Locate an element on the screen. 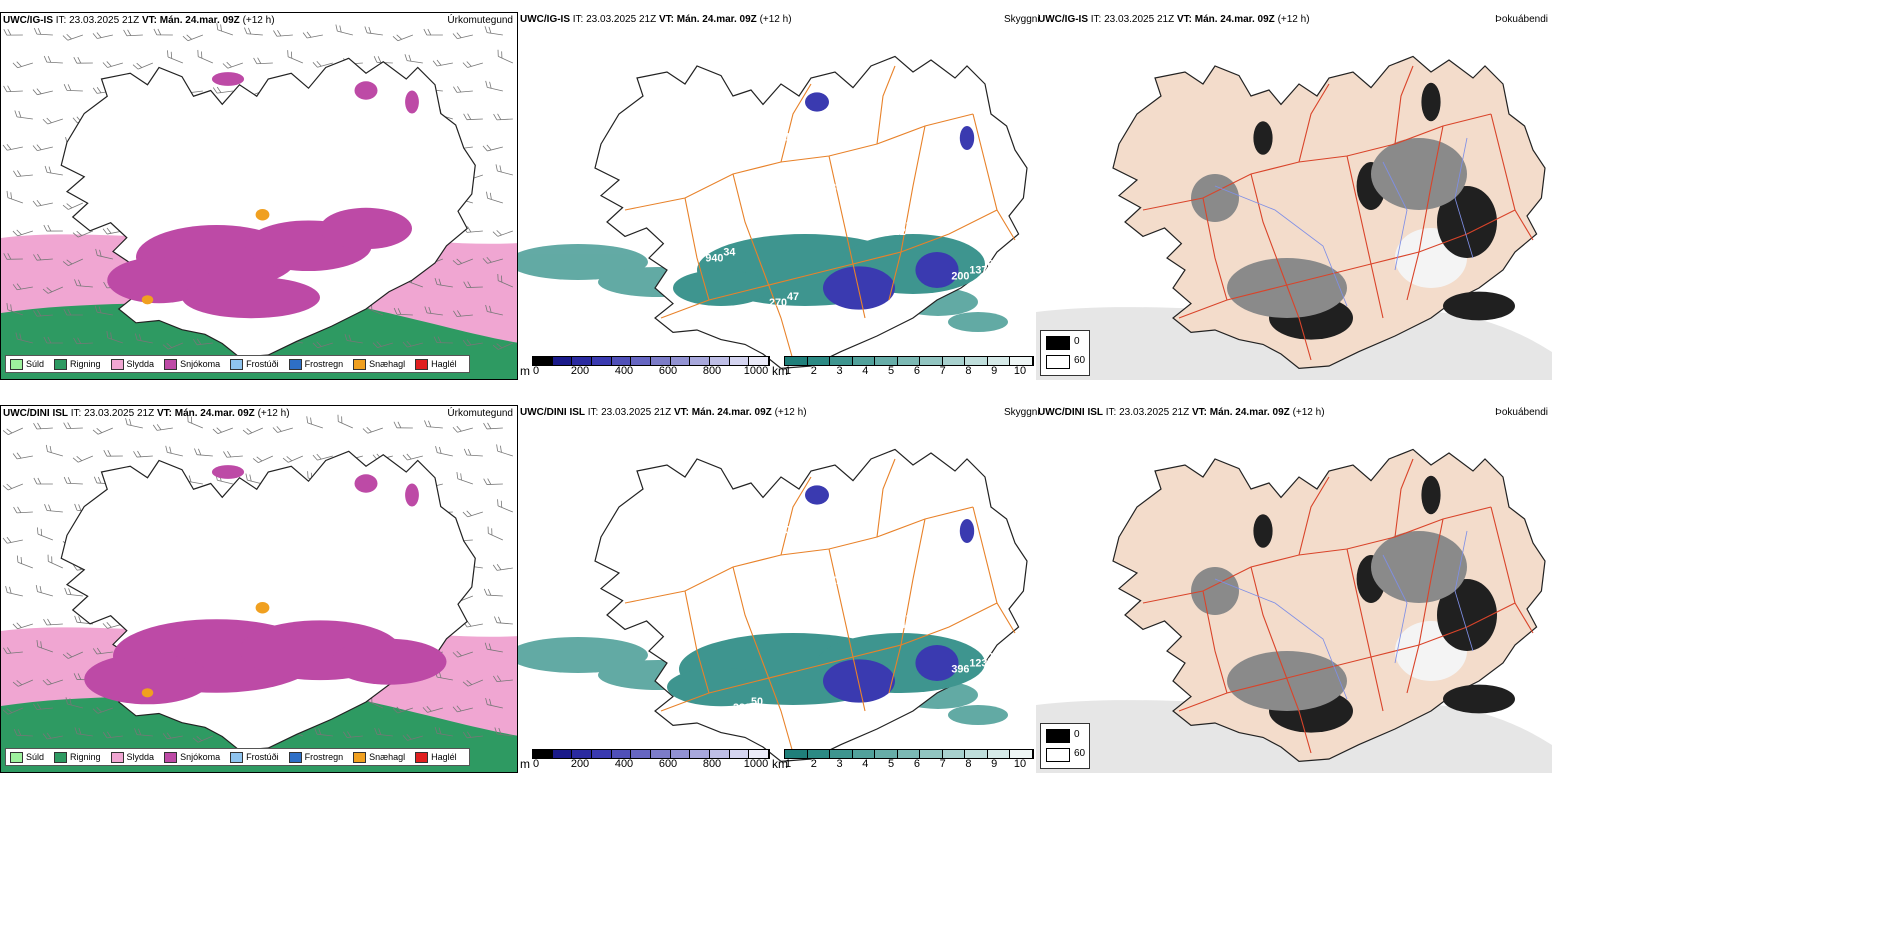 The width and height of the screenshot is (1900, 950). precip-legend-item: Snæhagl is located at coordinates (379, 364).